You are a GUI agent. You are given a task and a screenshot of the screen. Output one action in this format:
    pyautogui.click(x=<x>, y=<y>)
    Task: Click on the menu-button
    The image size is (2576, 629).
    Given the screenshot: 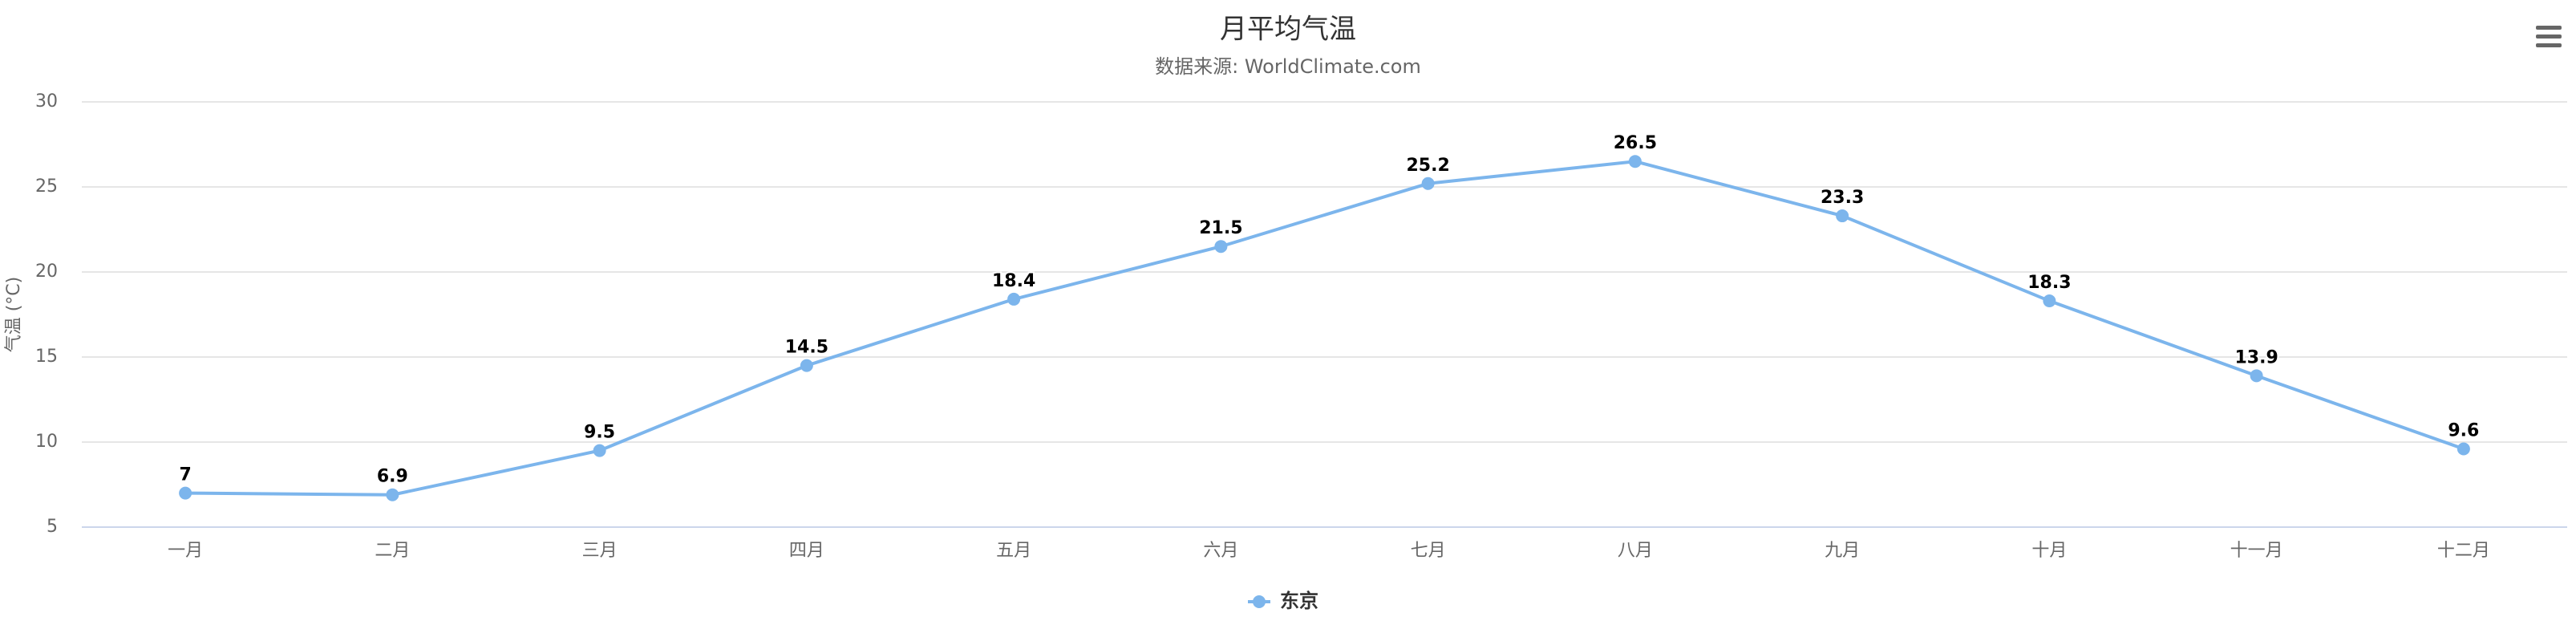 What is the action you would take?
    pyautogui.click(x=2549, y=36)
    